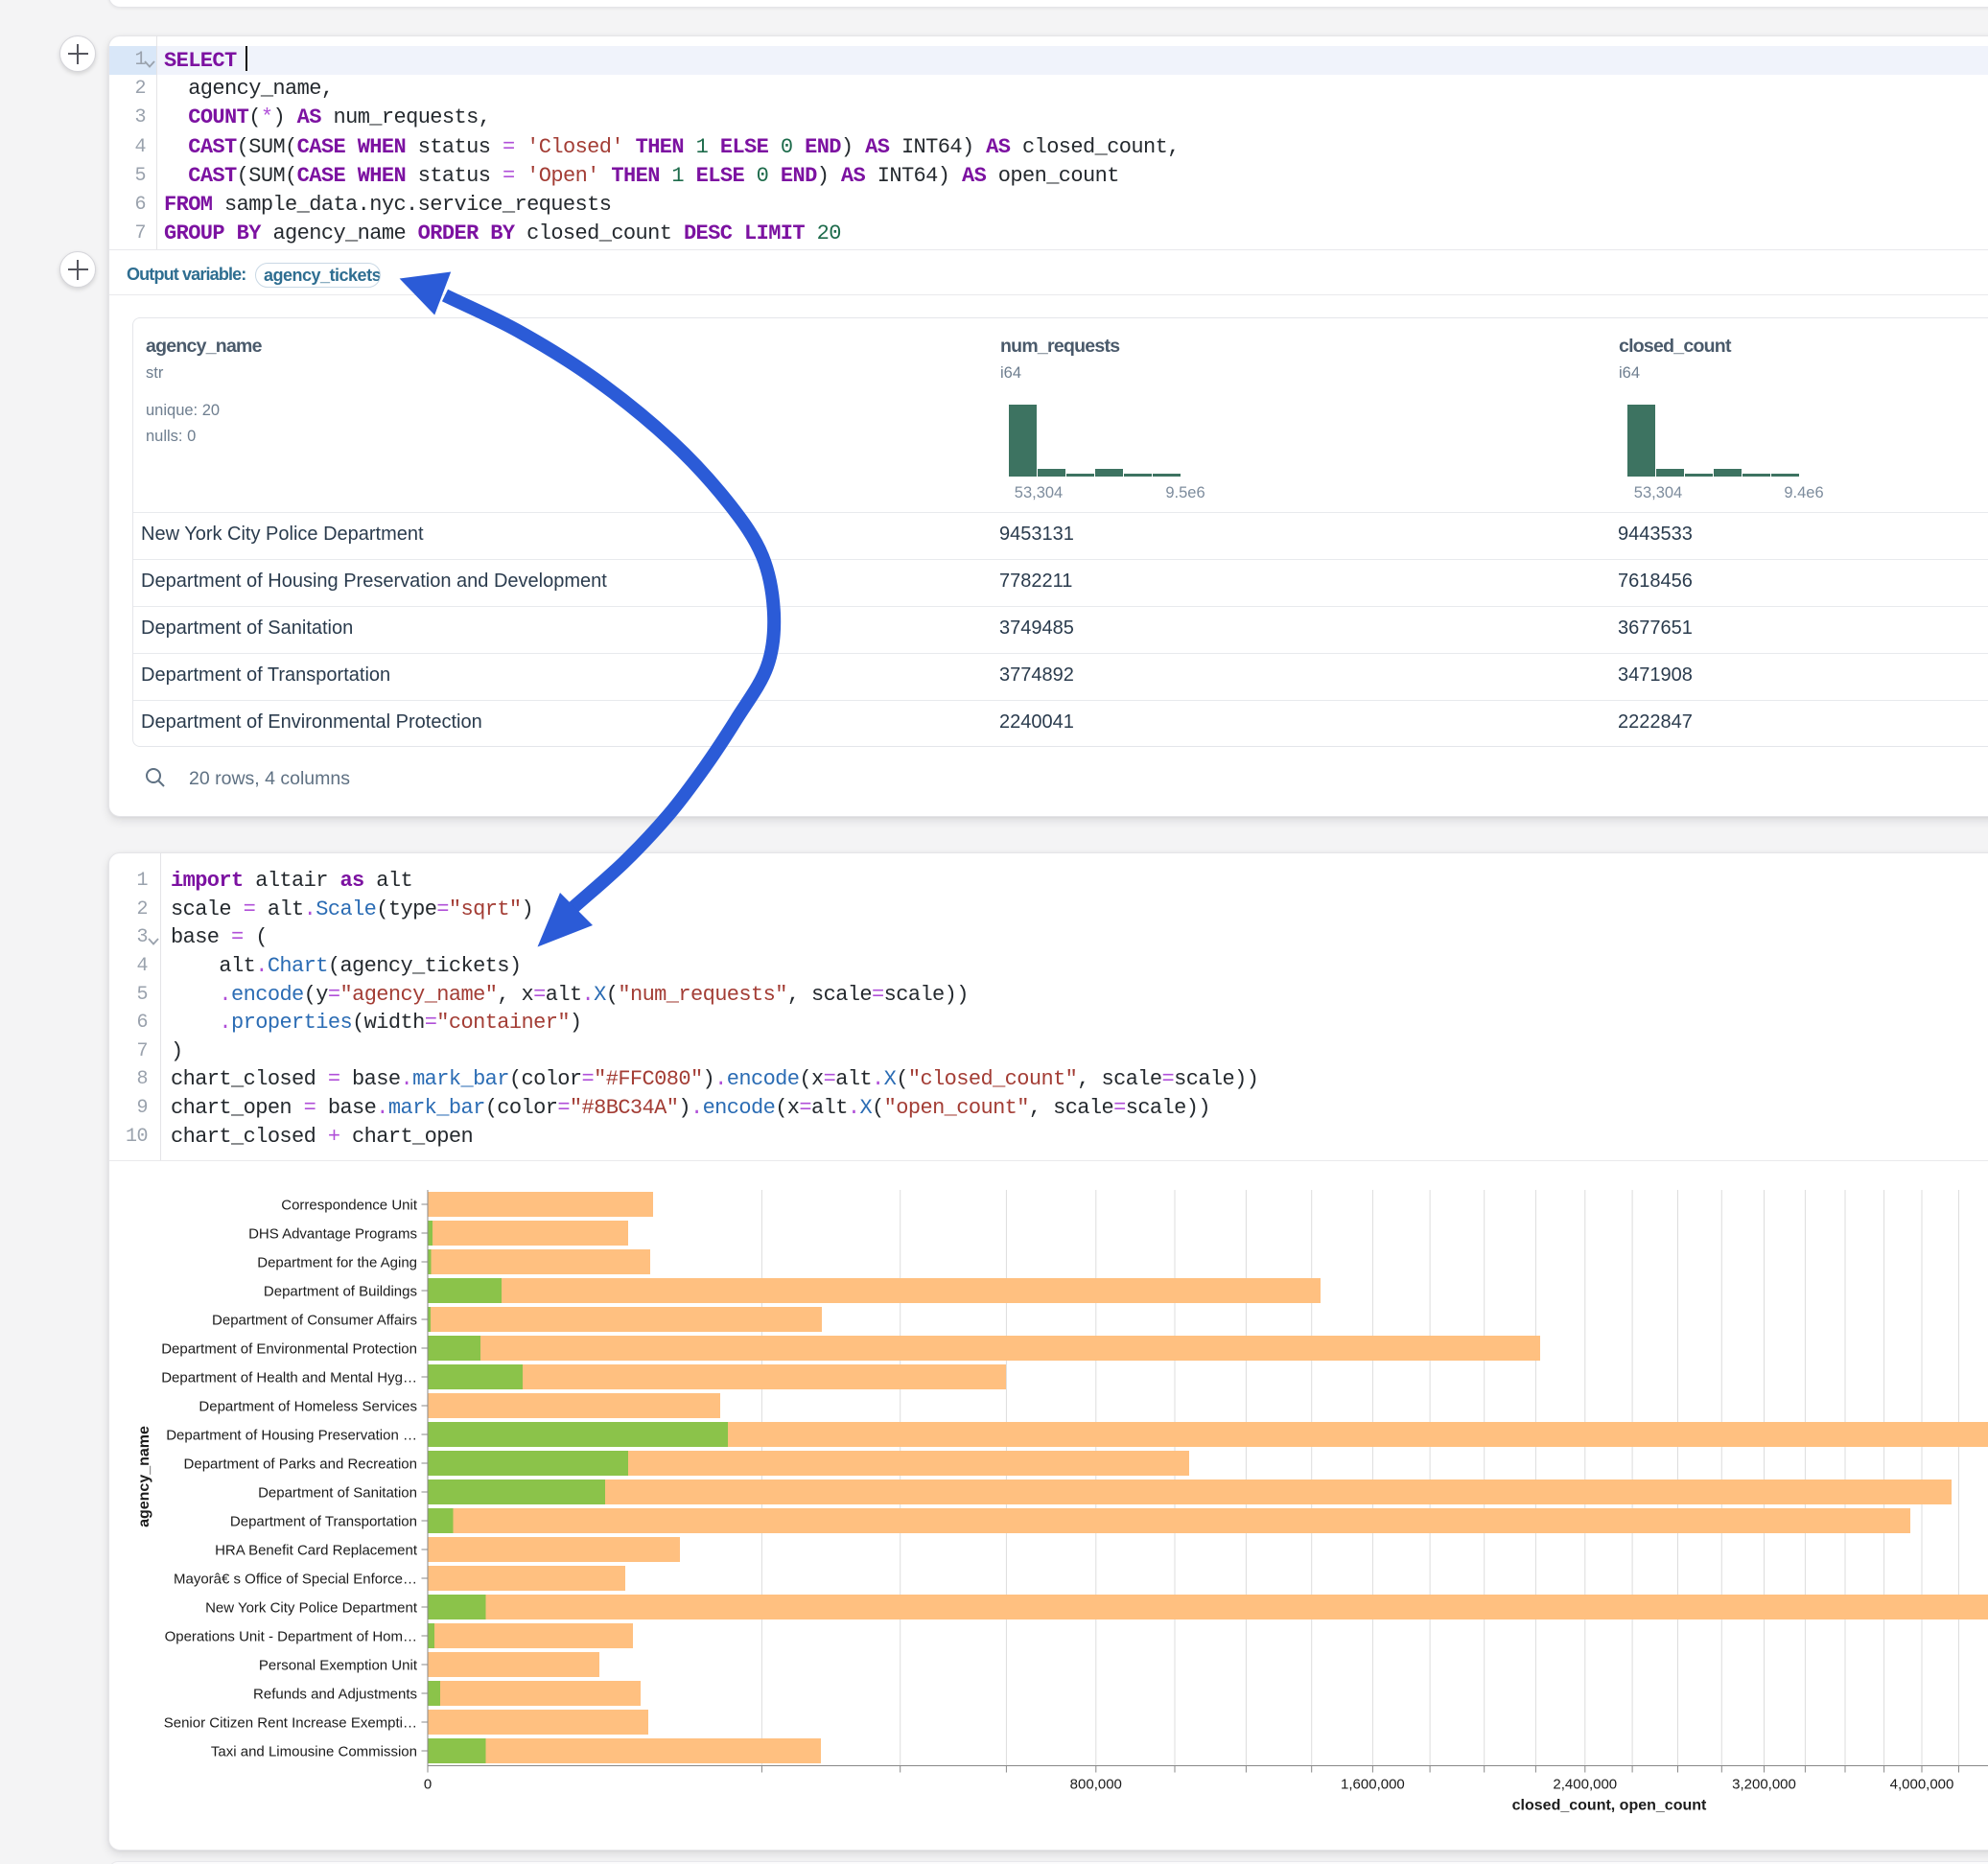 The width and height of the screenshot is (1988, 1864). What do you see at coordinates (289, 1349) in the screenshot?
I see `svg-text:Department of Environmental Pr: Department of Environmental Protection` at bounding box center [289, 1349].